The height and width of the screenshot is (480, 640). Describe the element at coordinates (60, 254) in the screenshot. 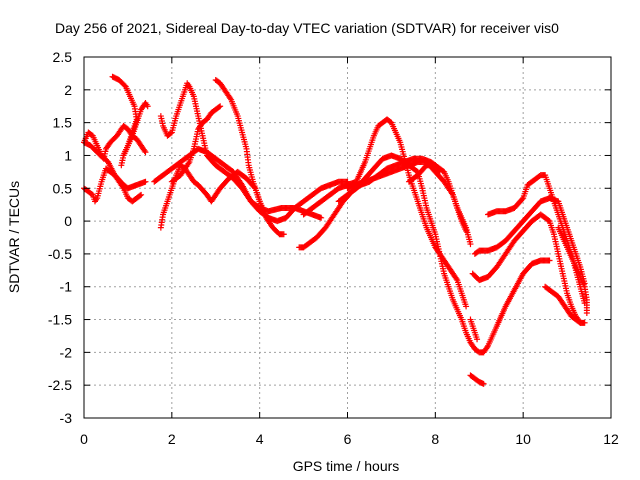

I see `y-tick-label: -0.5` at that location.